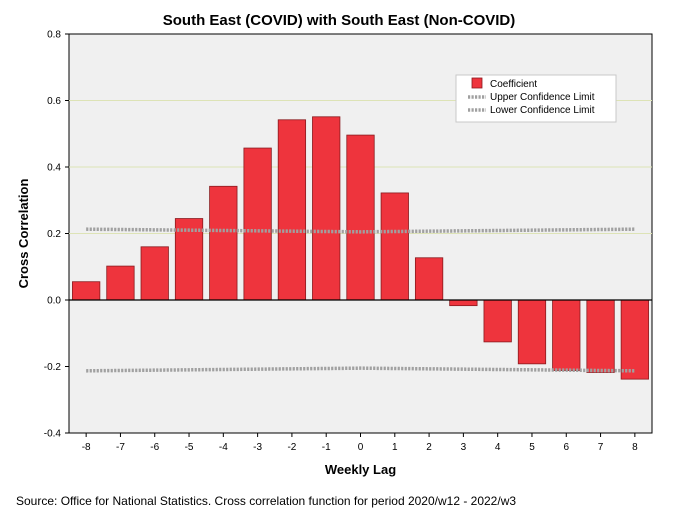 This screenshot has width=678, height=524. Describe the element at coordinates (395, 447) in the screenshot. I see `x-tick-label: 1` at that location.